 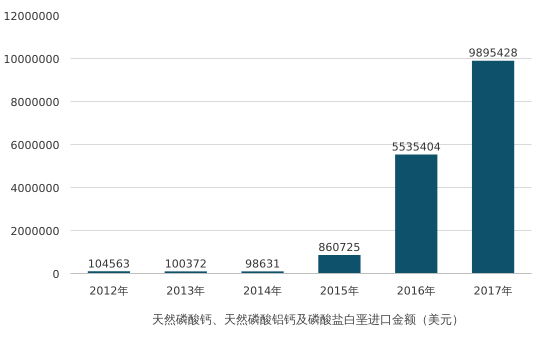 I want to click on x-tick-label: 2017年, so click(x=493, y=291).